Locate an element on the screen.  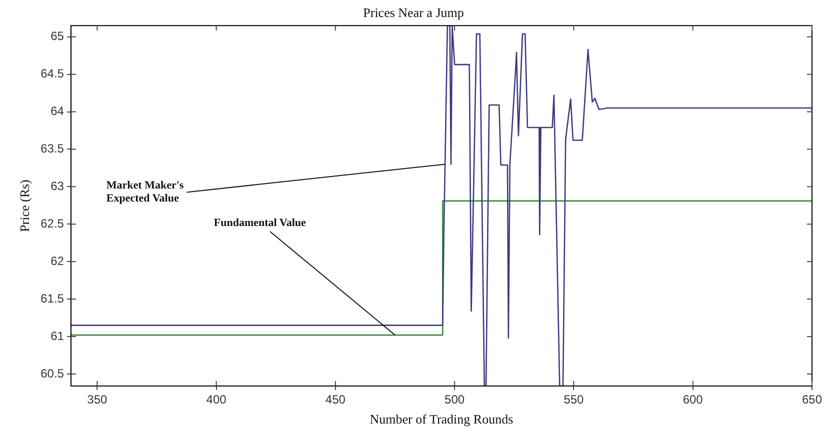
x-tick-label: 350 is located at coordinates (97, 399).